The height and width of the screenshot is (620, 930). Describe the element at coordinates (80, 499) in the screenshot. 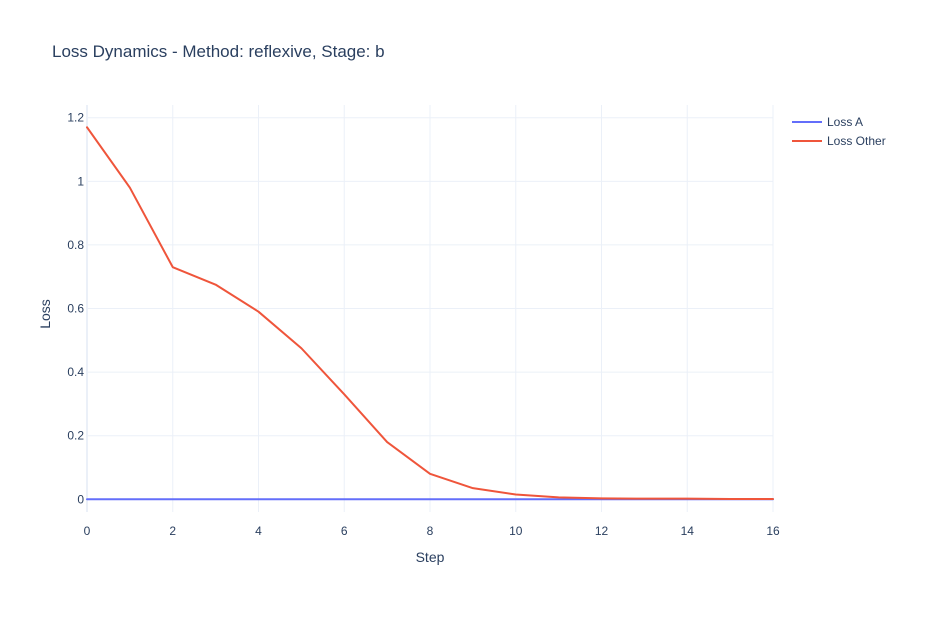

I see `y-tick-label: 0` at that location.